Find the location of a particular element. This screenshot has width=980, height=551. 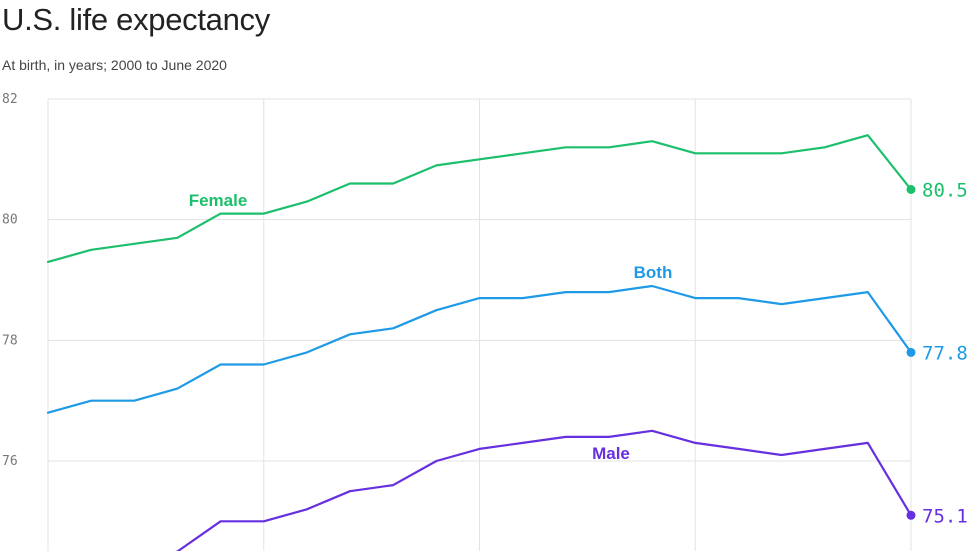

series-name-label-both: Both is located at coordinates (653, 272).